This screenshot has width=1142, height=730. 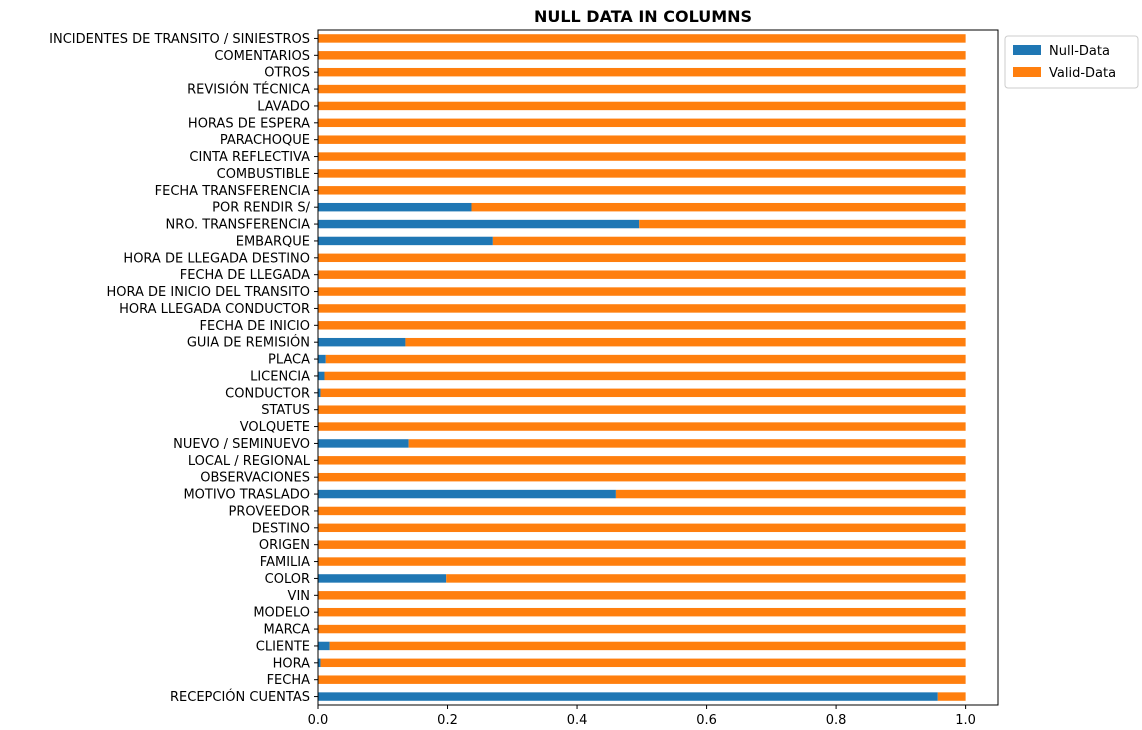 I want to click on category-label: COMBUSTIBLE, so click(x=263, y=174).